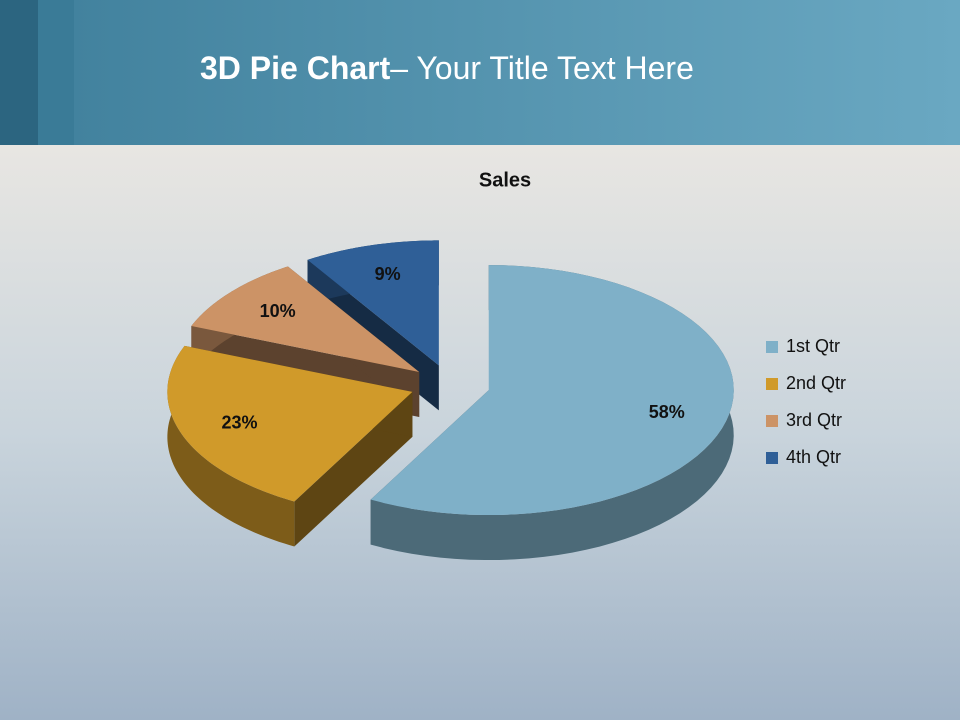 The width and height of the screenshot is (960, 725). I want to click on data-label: 58%, so click(667, 412).